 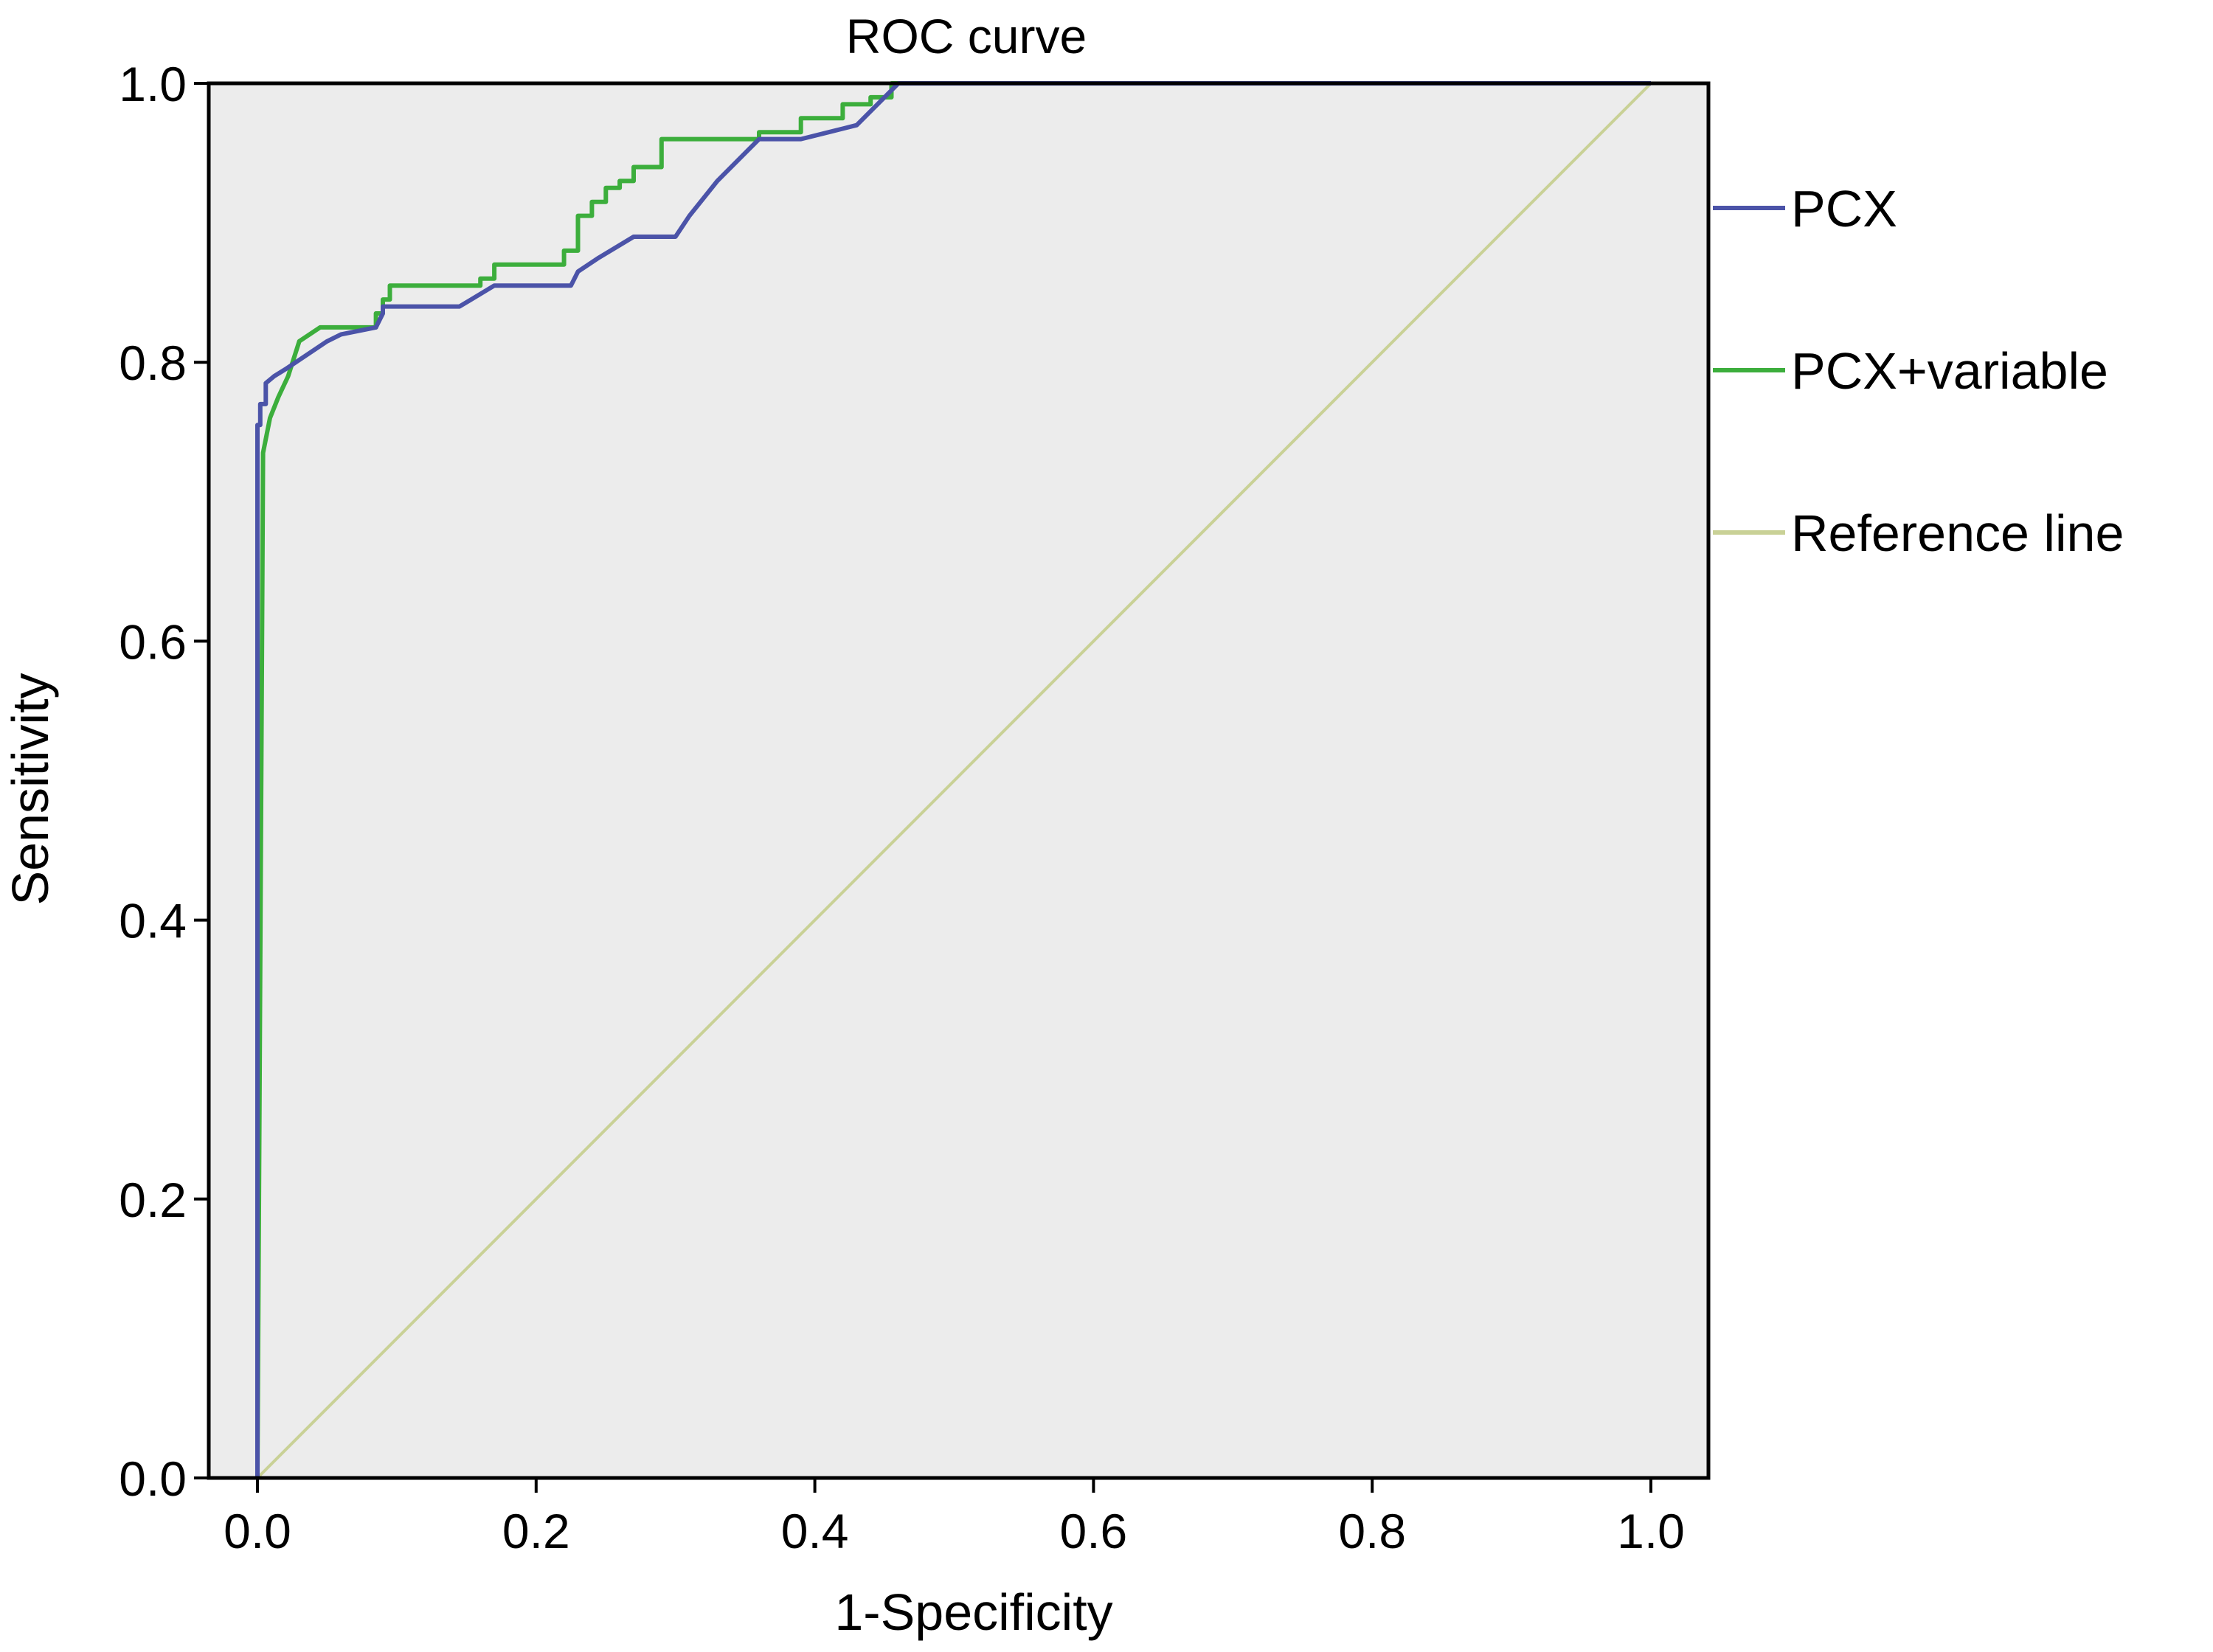 I want to click on y-tick-label: 0.4, so click(x=153, y=921).